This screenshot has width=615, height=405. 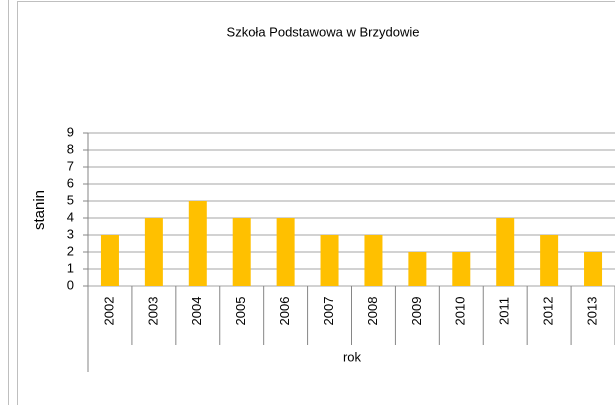 I want to click on x-tick-label: 2002, so click(x=108, y=311).